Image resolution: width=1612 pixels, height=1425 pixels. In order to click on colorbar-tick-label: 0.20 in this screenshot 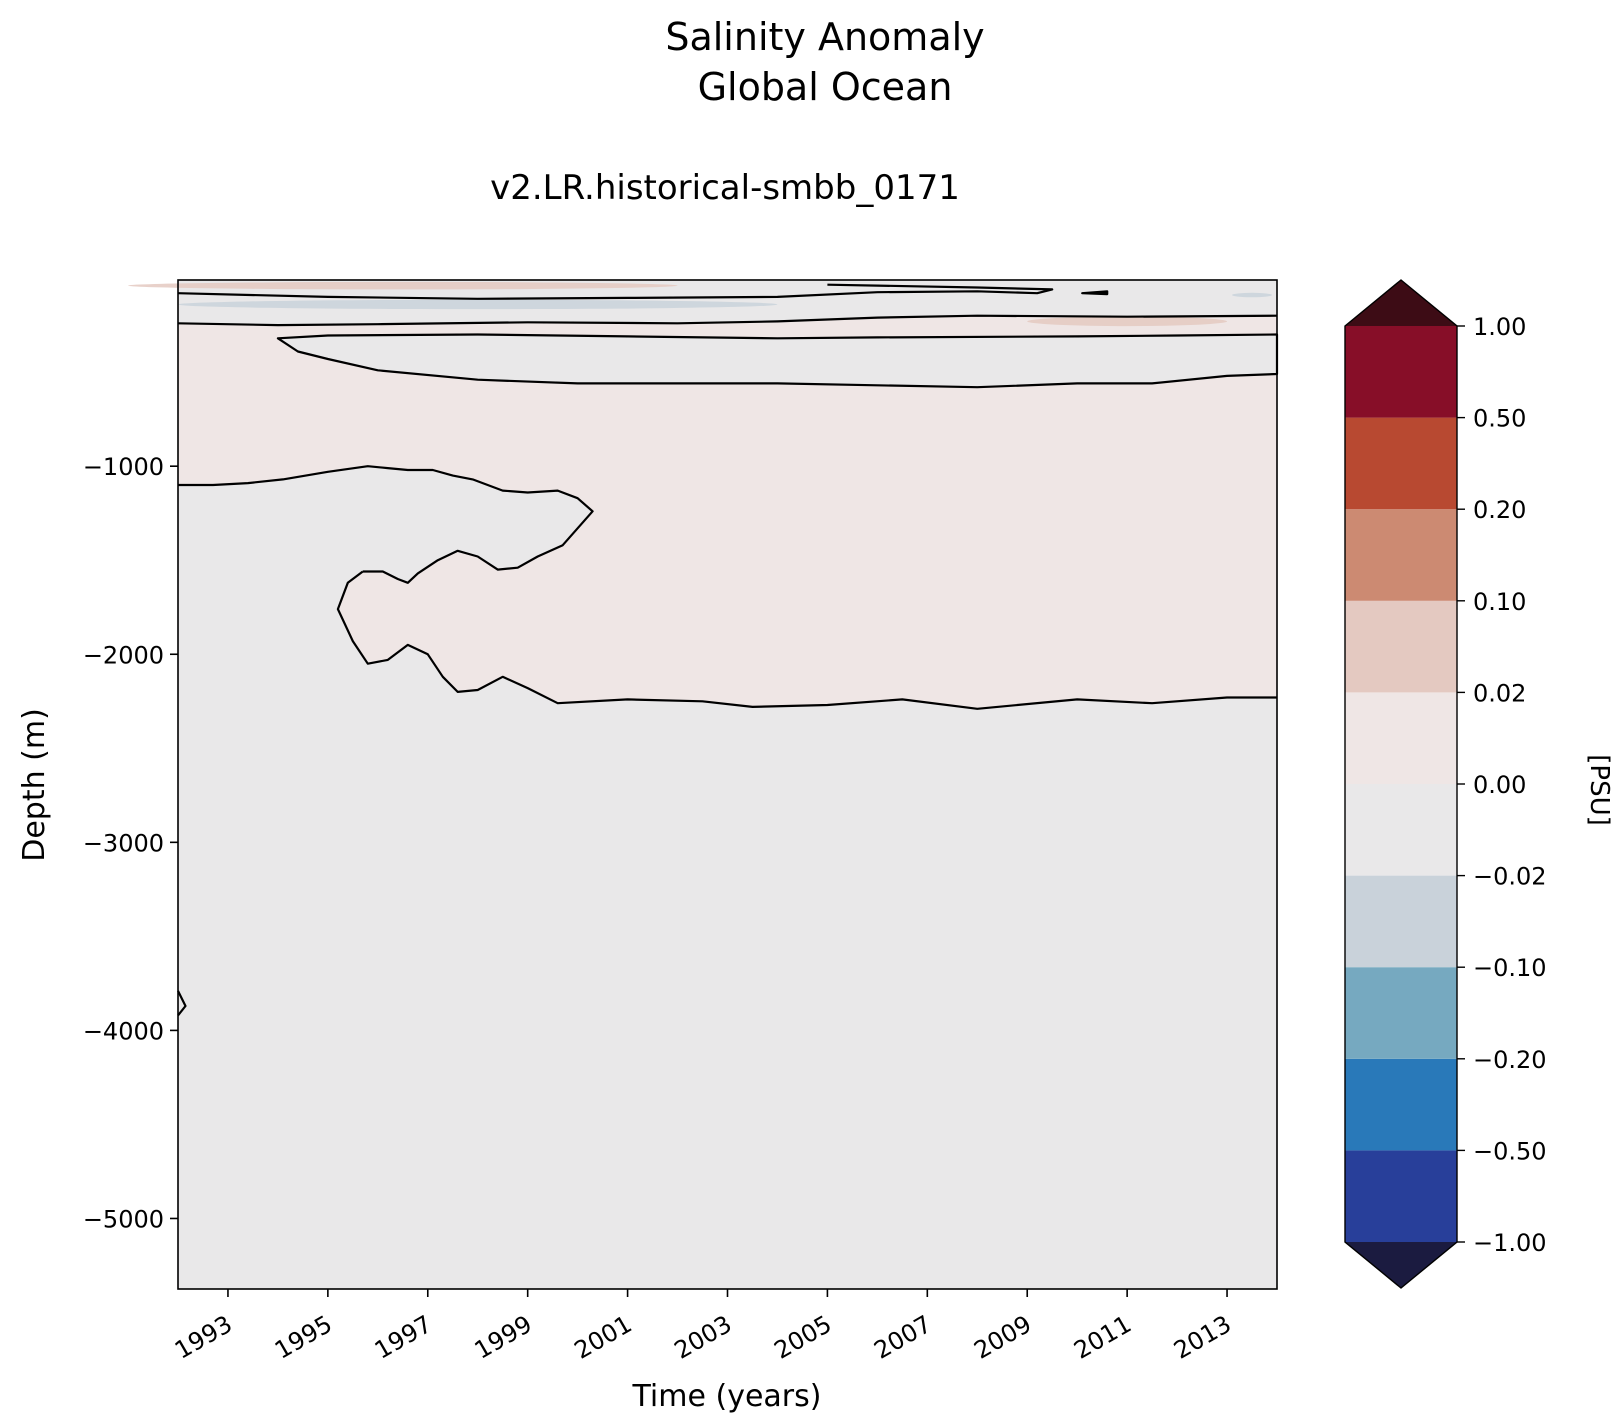, I will do `click(1499, 510)`.